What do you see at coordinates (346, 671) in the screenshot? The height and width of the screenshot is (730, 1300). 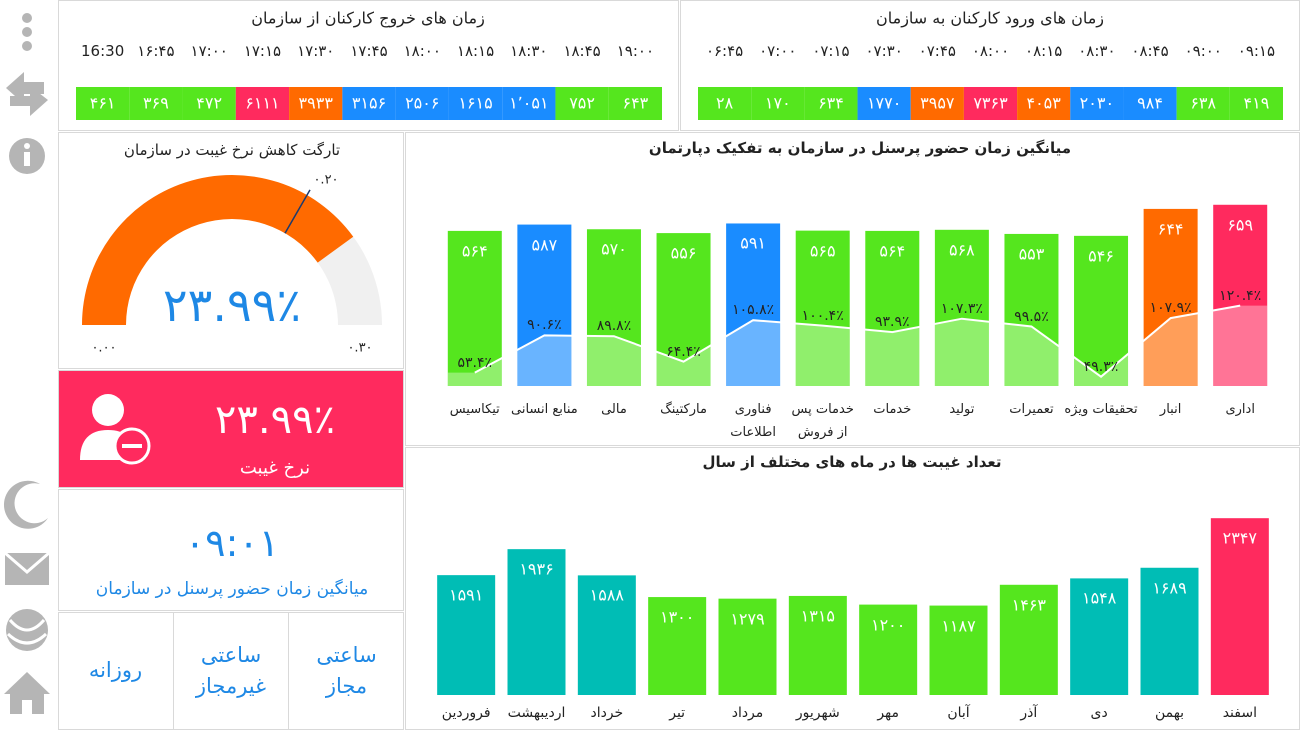 I see `filter-button: ساعتی مجاز` at bounding box center [346, 671].